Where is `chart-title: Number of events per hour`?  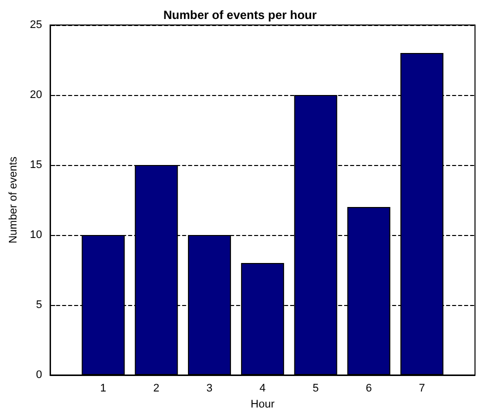 chart-title: Number of events per hour is located at coordinates (240, 15).